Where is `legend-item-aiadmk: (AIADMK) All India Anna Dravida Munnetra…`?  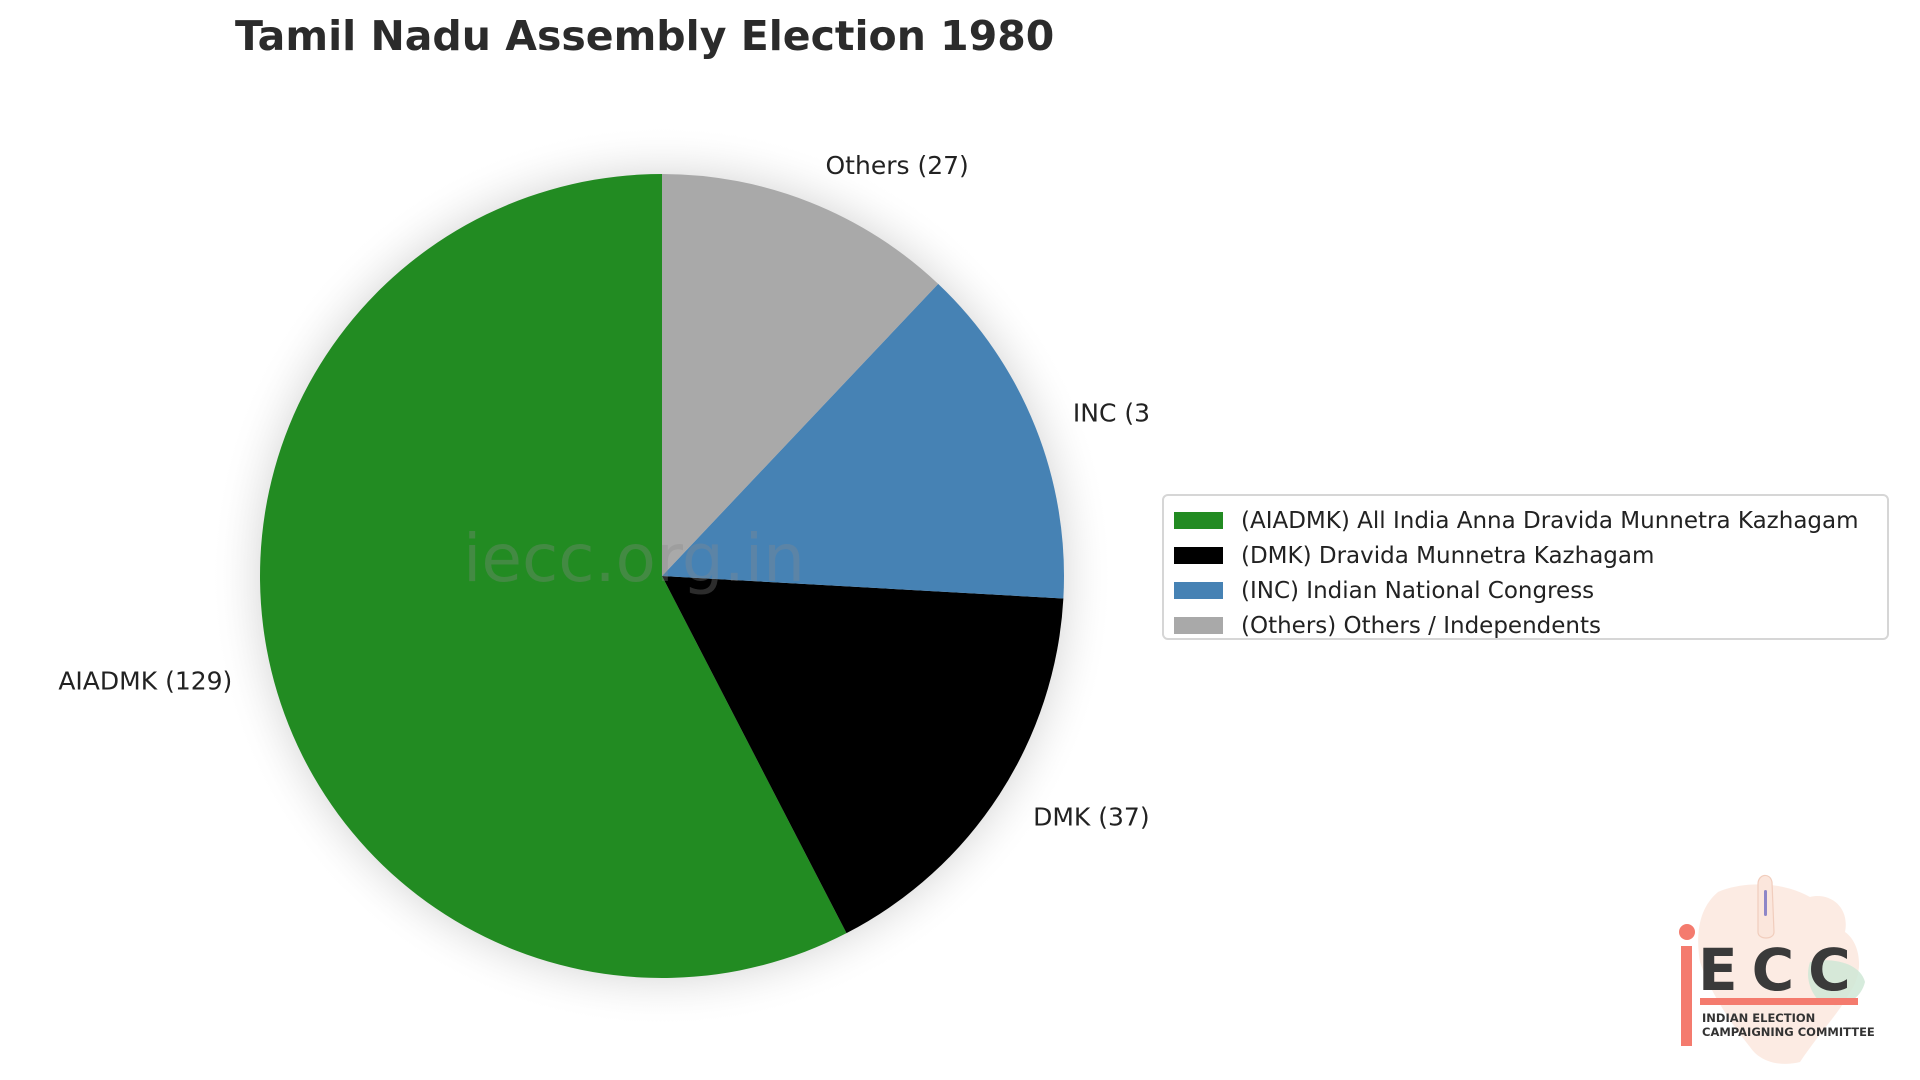
legend-item-aiadmk: (AIADMK) All India Anna Dravida Munnetra… is located at coordinates (1525, 520).